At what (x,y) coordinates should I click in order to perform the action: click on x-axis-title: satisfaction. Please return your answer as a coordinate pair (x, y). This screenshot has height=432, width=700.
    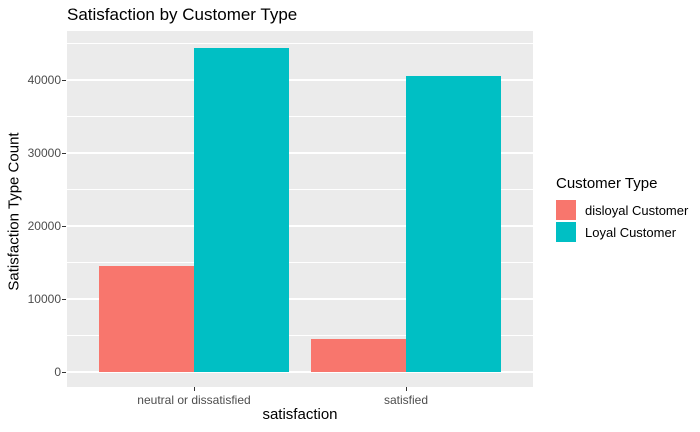
    Looking at the image, I should click on (300, 414).